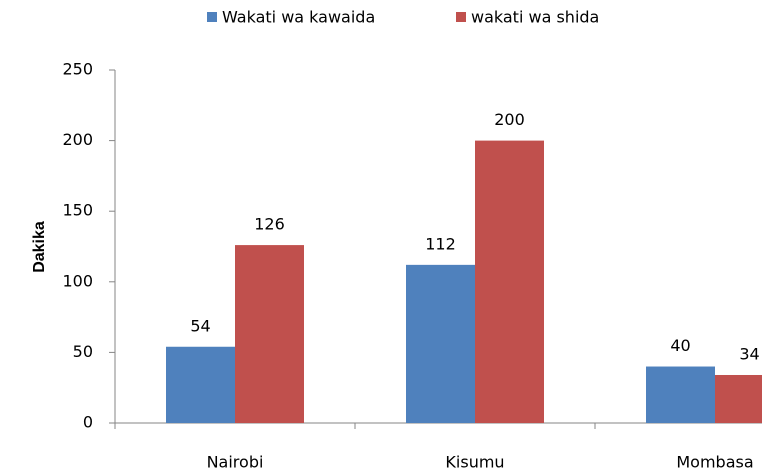 This screenshot has width=762, height=475. Describe the element at coordinates (77, 139) in the screenshot. I see `y-tick-label: 200` at that location.